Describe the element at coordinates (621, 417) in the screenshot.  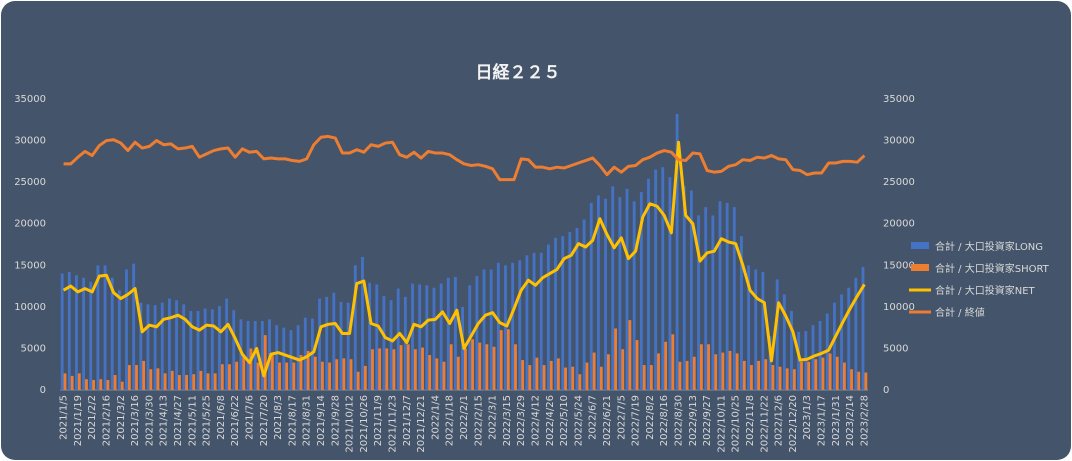
I see `x-tick-label: 2022/7/5` at that location.